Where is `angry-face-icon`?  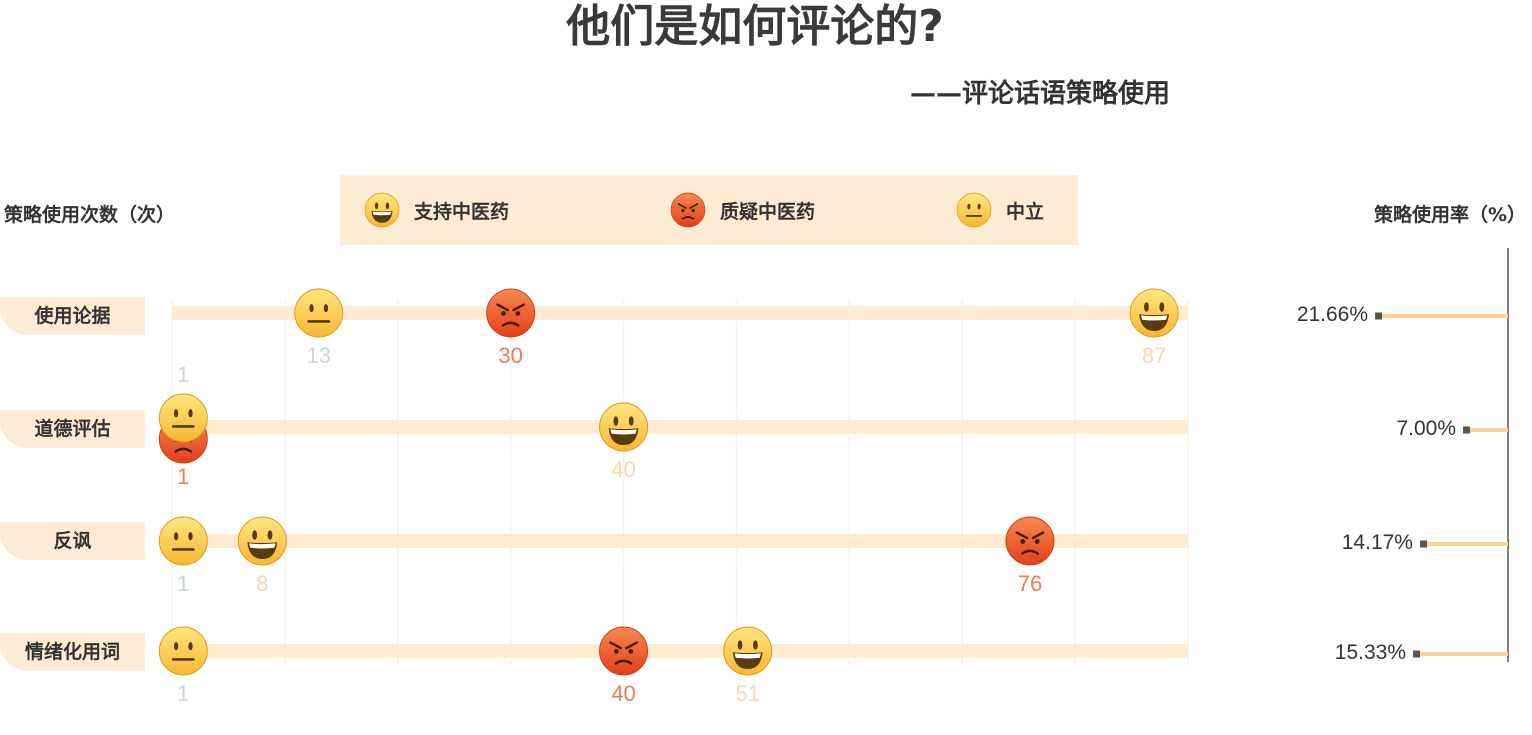
angry-face-icon is located at coordinates (688, 210).